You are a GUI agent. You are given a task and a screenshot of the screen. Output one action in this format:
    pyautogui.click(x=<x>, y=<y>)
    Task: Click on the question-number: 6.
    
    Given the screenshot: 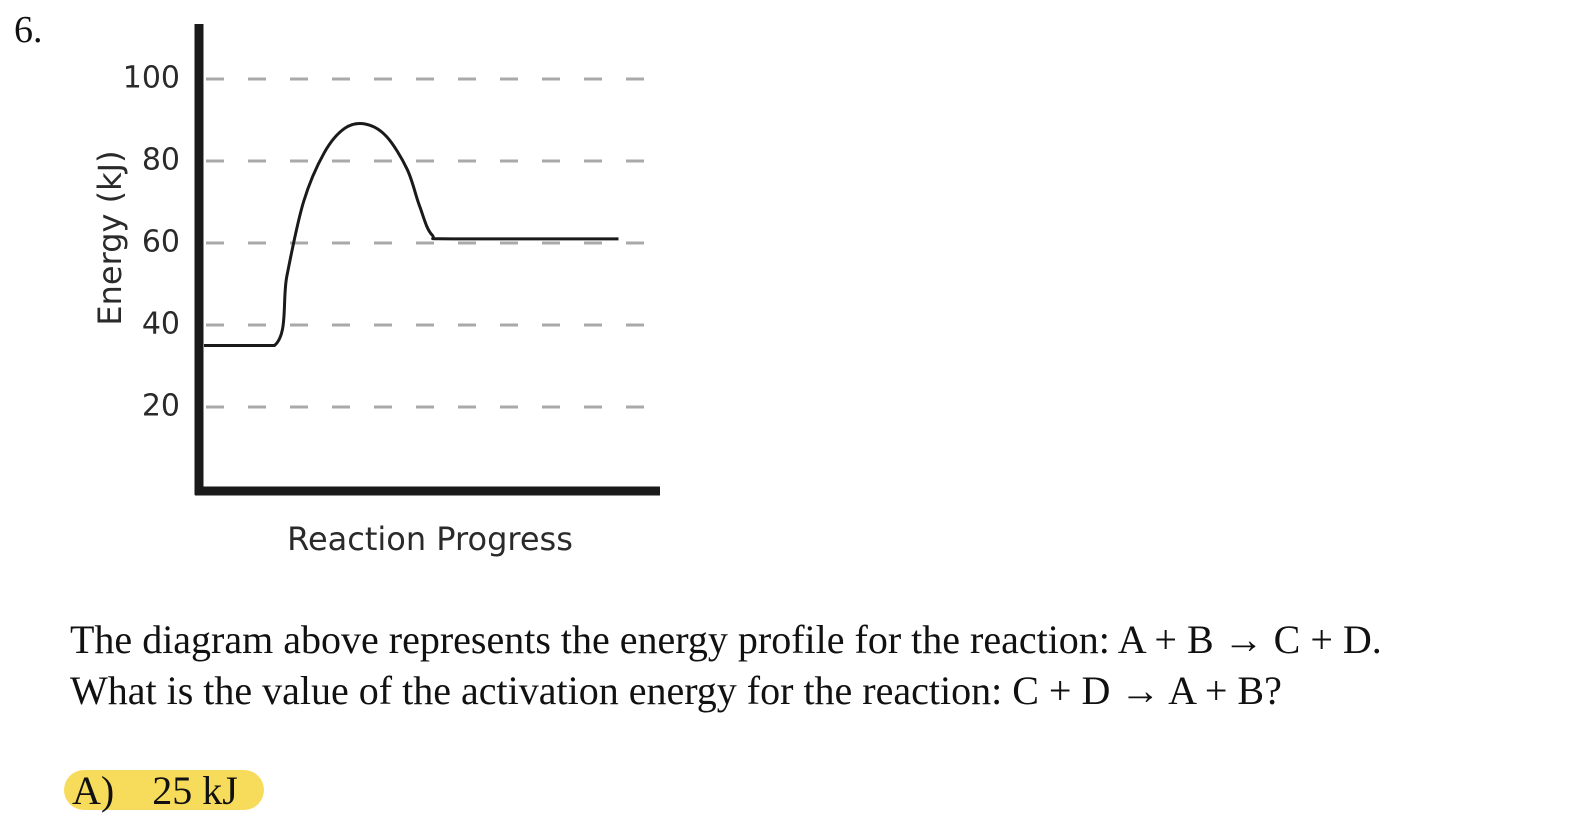 What is the action you would take?
    pyautogui.click(x=28, y=30)
    